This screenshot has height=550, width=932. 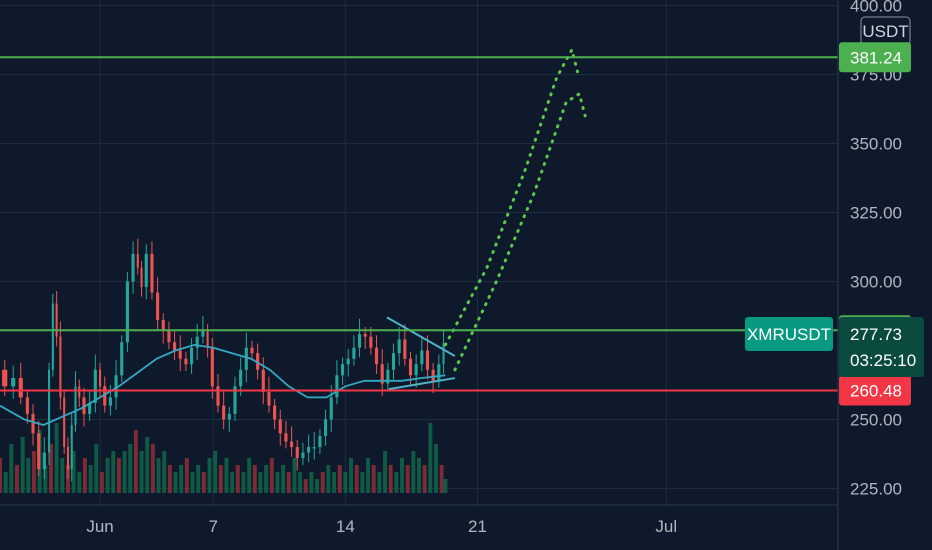 What do you see at coordinates (789, 334) in the screenshot?
I see `symbol-label: XMRUSDT` at bounding box center [789, 334].